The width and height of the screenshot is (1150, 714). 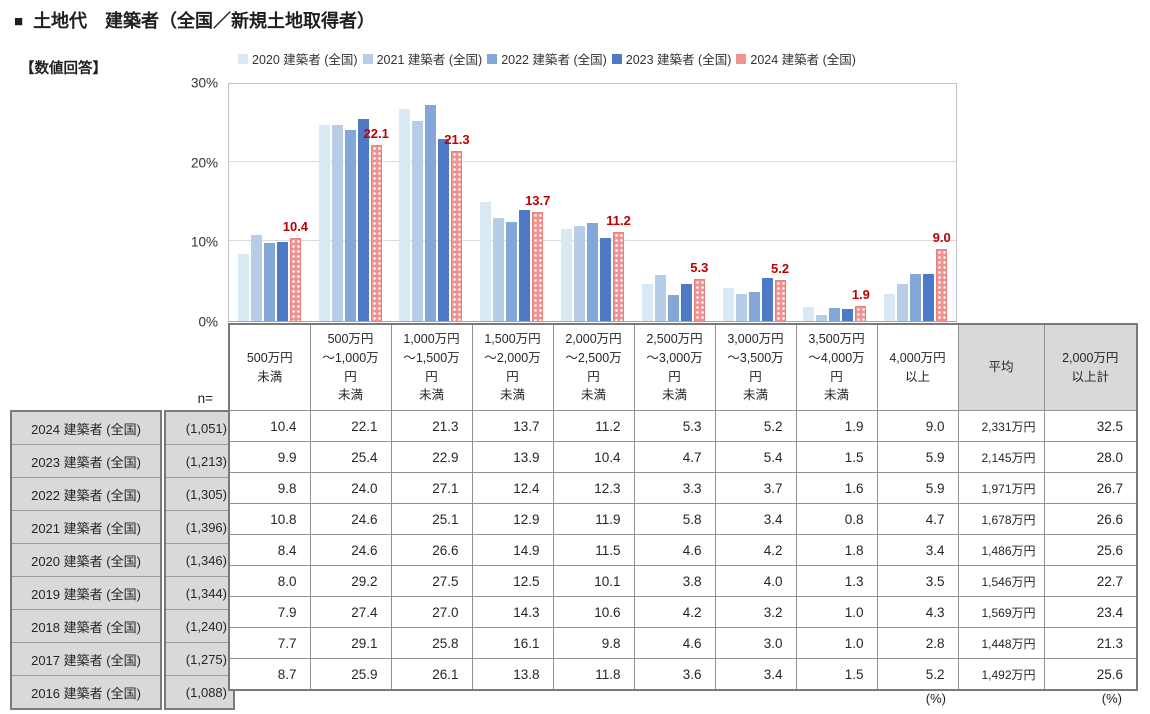 I want to click on row-n-value: (1,344), so click(x=199, y=593).